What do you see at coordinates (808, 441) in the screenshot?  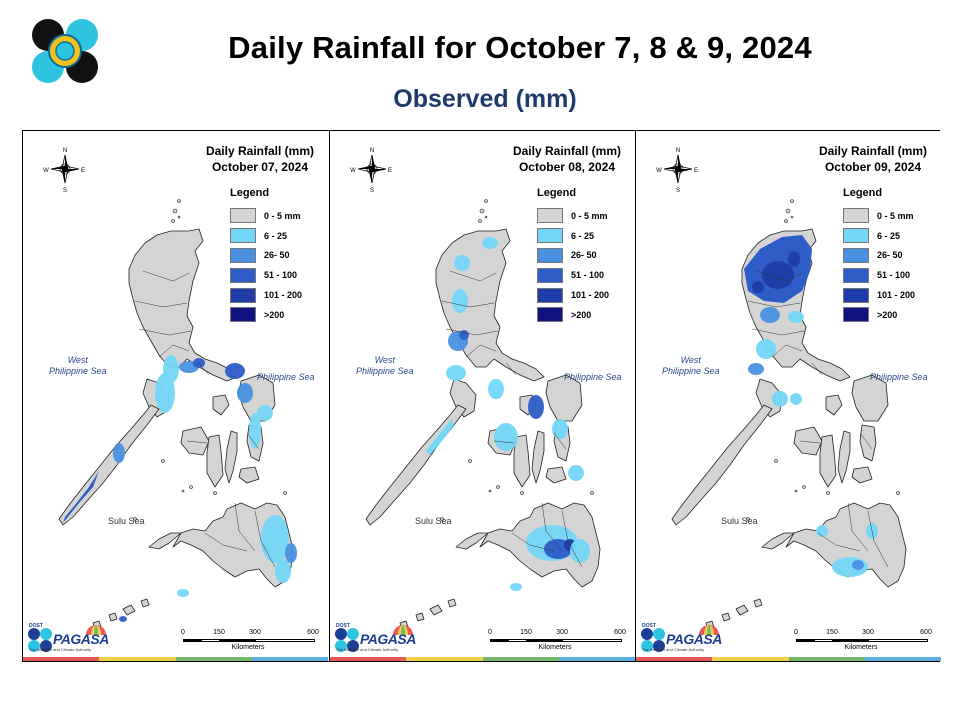 I see `island-panay` at bounding box center [808, 441].